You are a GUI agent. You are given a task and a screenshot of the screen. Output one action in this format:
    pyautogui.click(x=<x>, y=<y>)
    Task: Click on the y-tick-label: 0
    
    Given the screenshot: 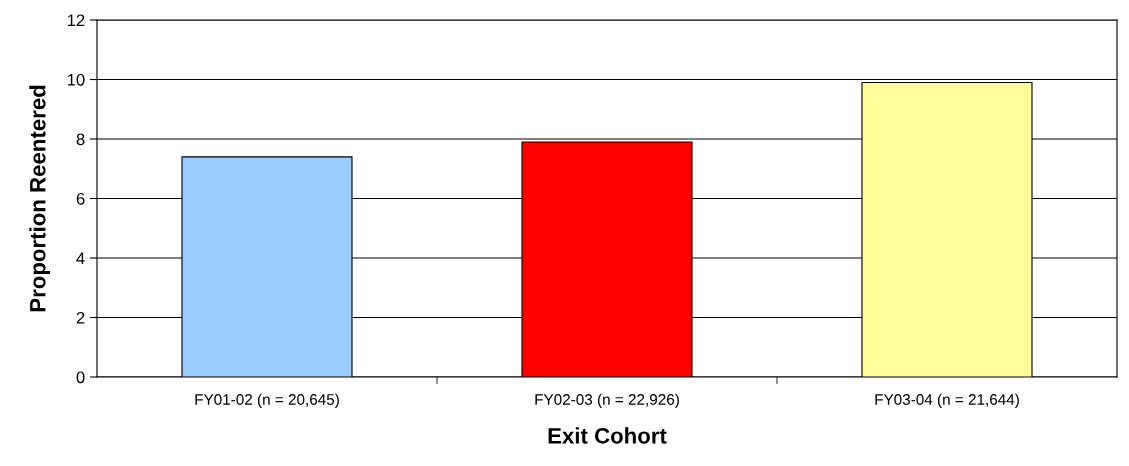 What is the action you would take?
    pyautogui.click(x=80, y=377)
    